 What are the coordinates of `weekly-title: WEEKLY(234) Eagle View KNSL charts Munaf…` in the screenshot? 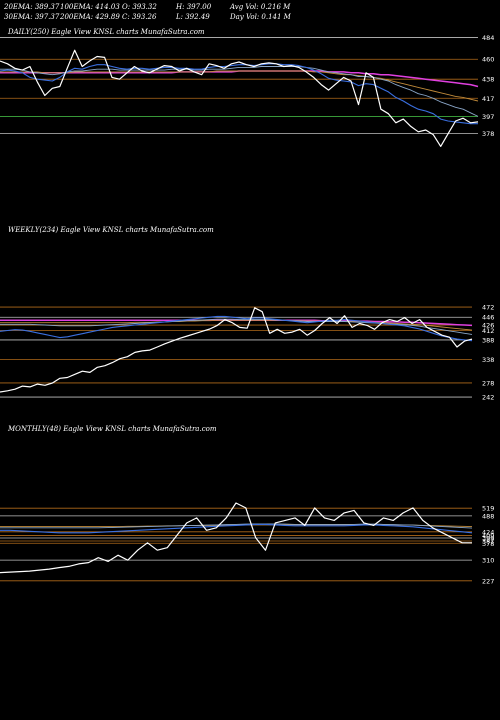 It's located at (111, 230).